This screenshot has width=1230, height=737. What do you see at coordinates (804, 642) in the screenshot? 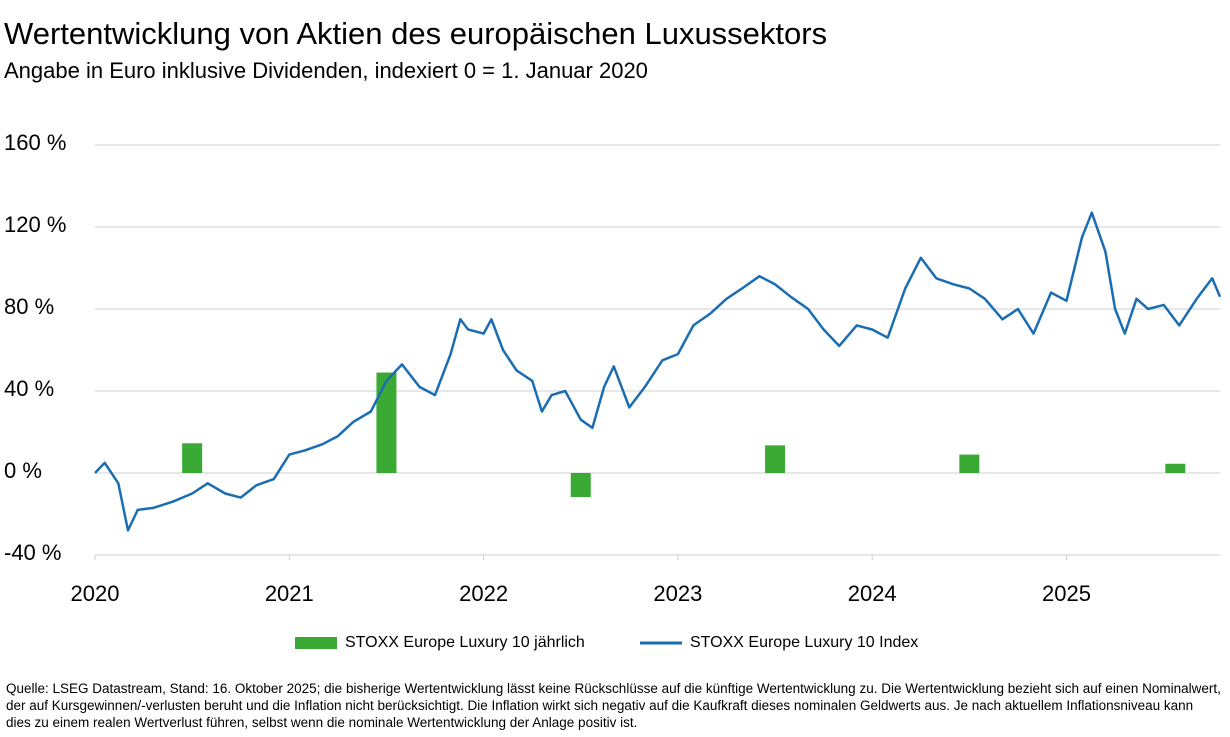
I see `legend-label: STOXX Europe Luxury 10 Index` at bounding box center [804, 642].